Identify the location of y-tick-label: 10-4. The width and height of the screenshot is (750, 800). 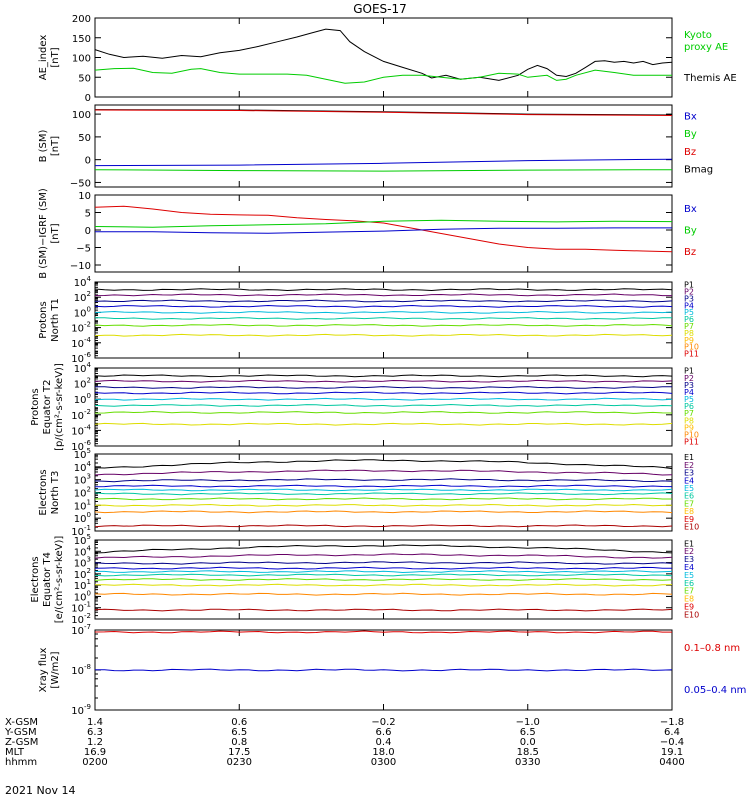
(81, 343).